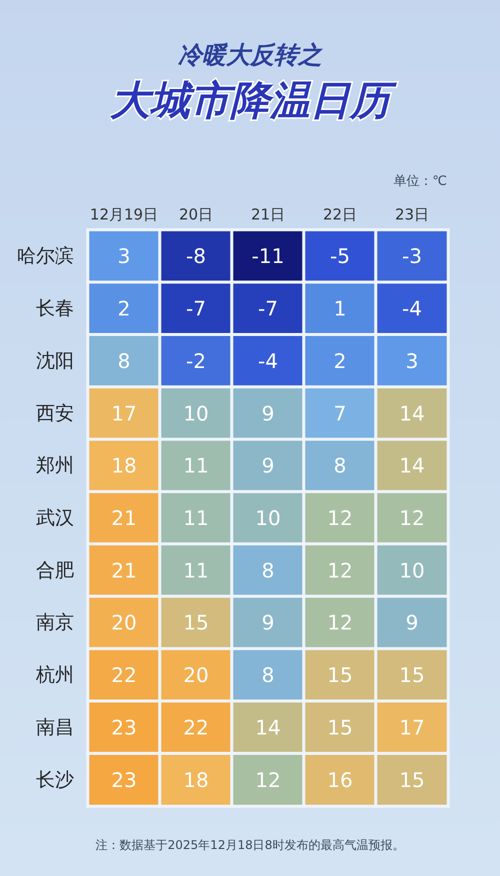 Image resolution: width=500 pixels, height=876 pixels. What do you see at coordinates (268, 256) in the screenshot?
I see `data-label: -11` at bounding box center [268, 256].